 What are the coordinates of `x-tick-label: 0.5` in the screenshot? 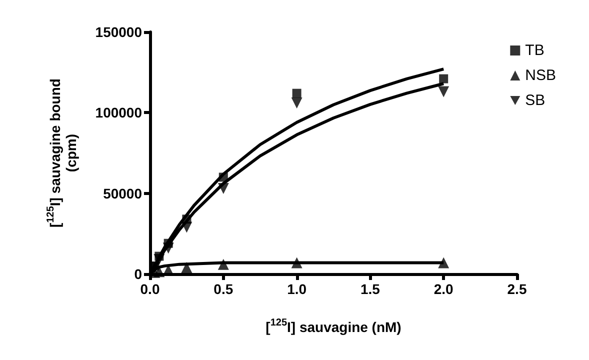 It's located at (224, 289).